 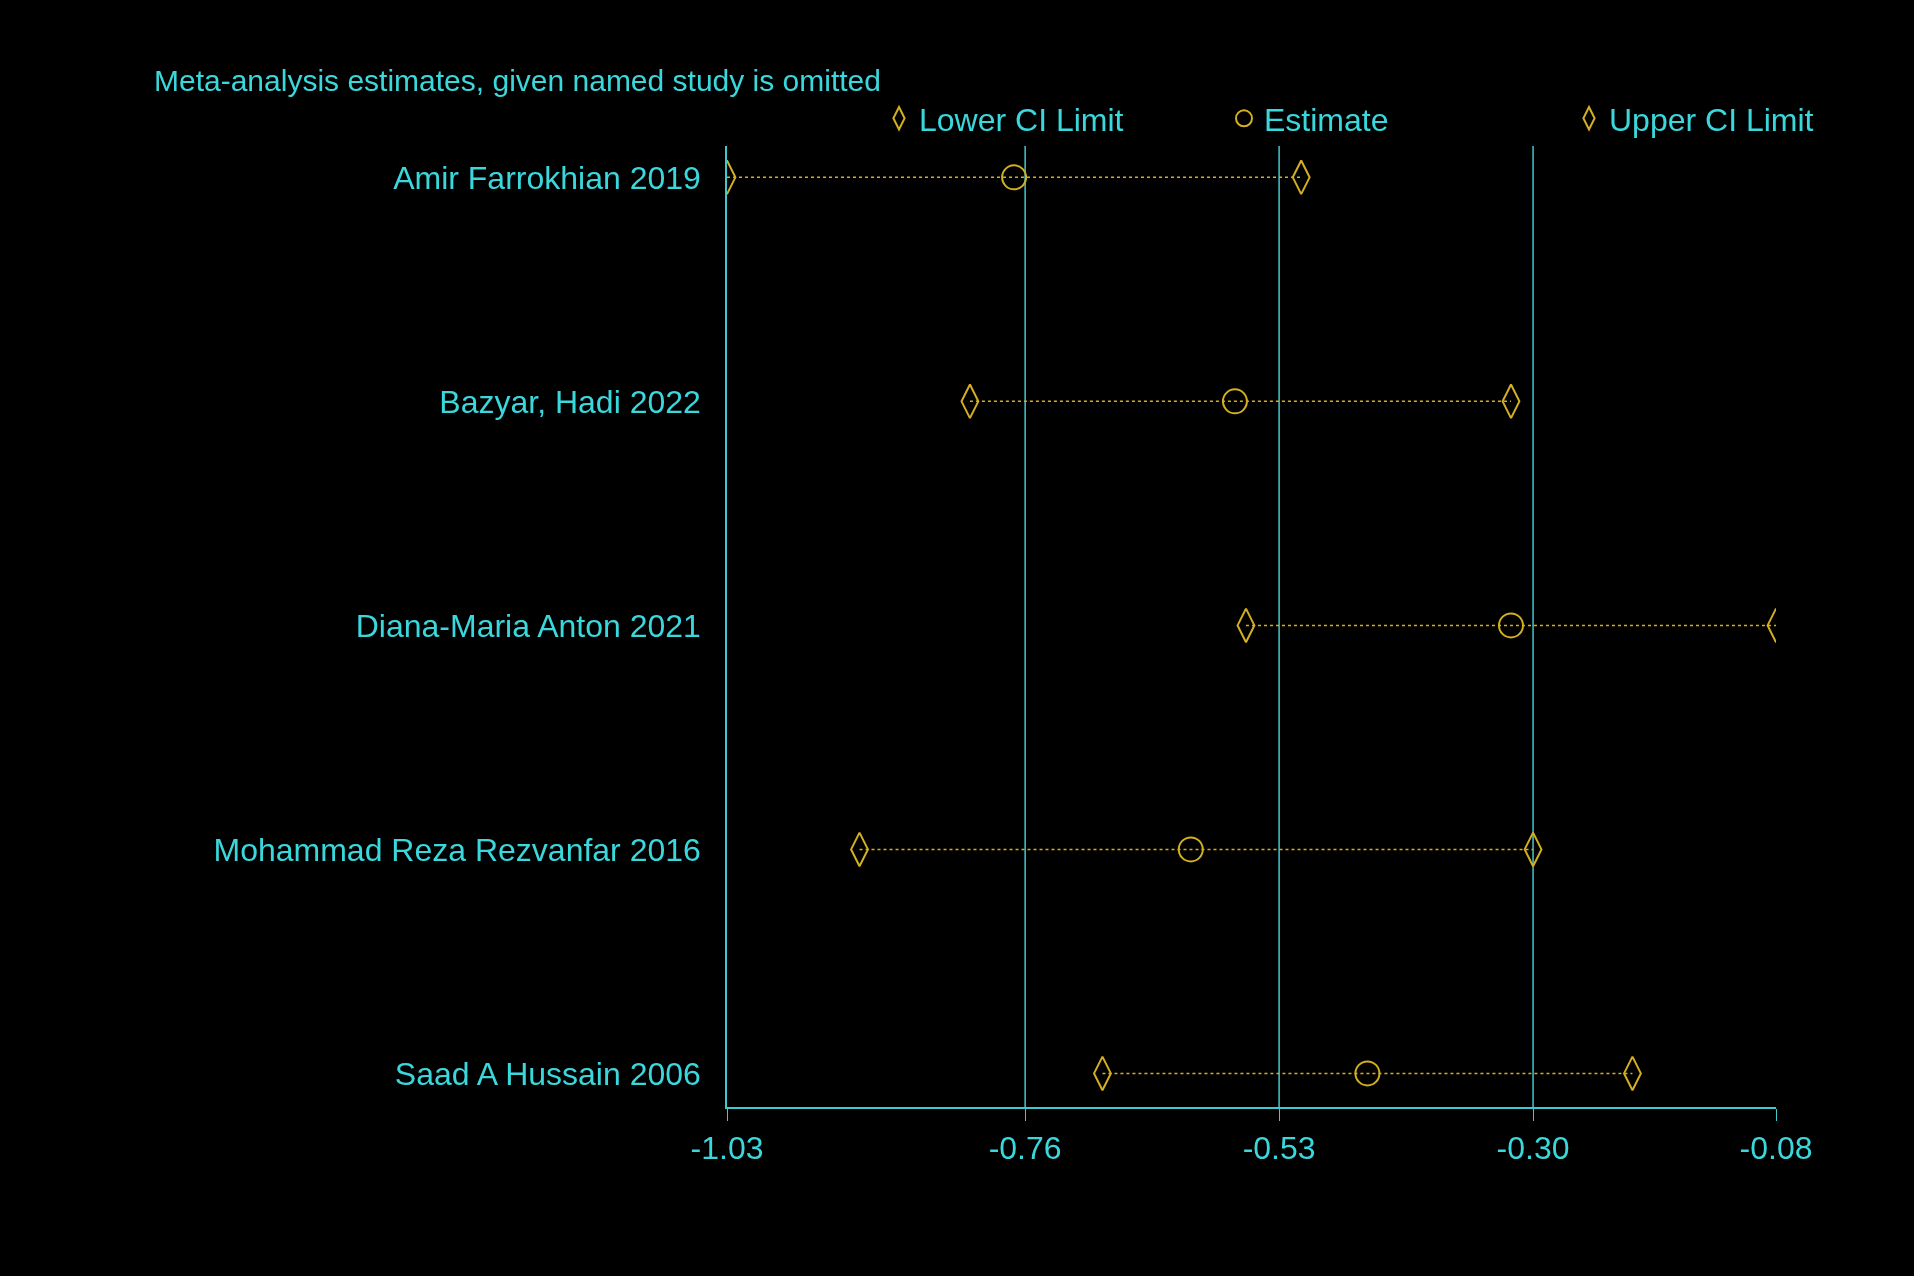 I want to click on legend-label: Lower CI Limit, so click(x=1021, y=119).